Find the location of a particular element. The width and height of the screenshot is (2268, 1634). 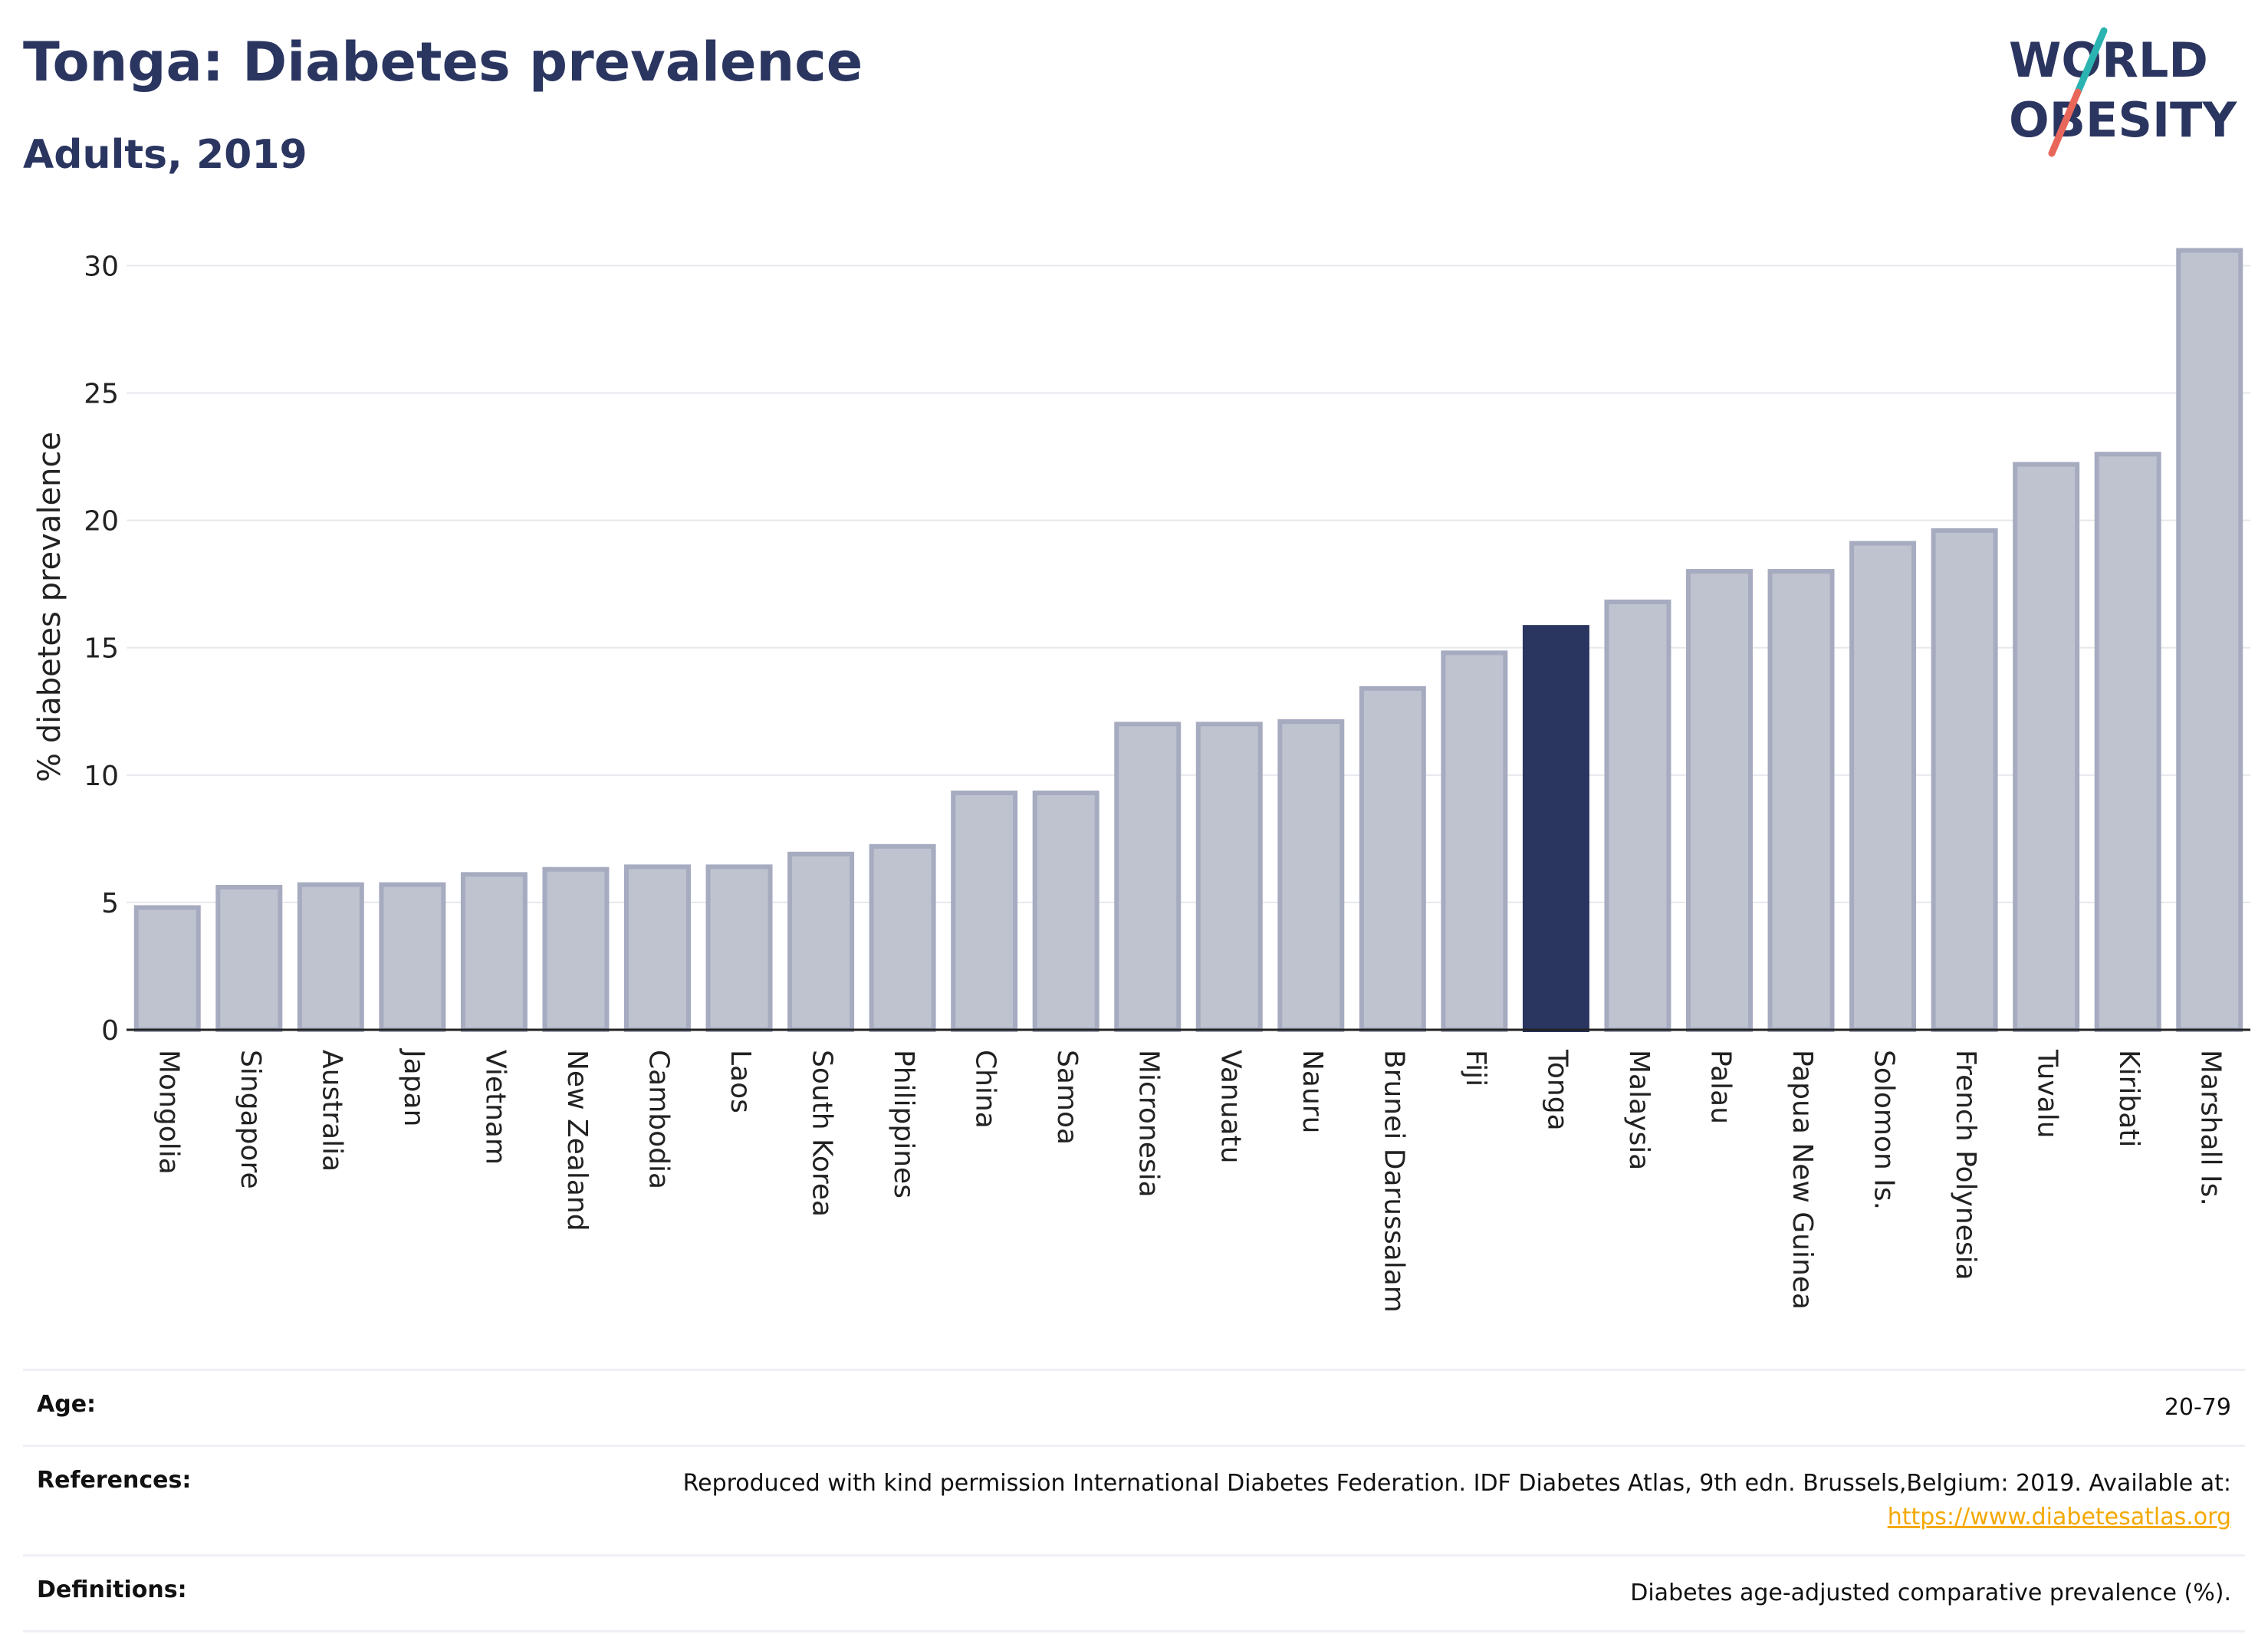

x-tick-label: Nauru is located at coordinates (1312, 1092).